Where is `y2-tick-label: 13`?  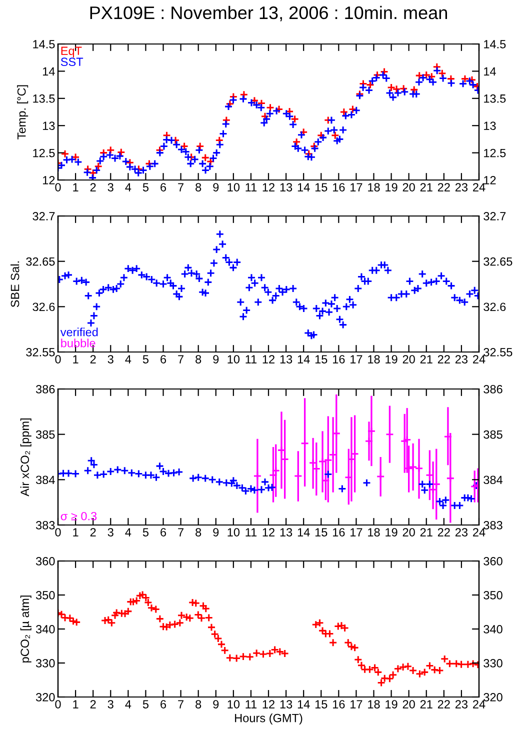
y2-tick-label: 13 is located at coordinates (490, 126).